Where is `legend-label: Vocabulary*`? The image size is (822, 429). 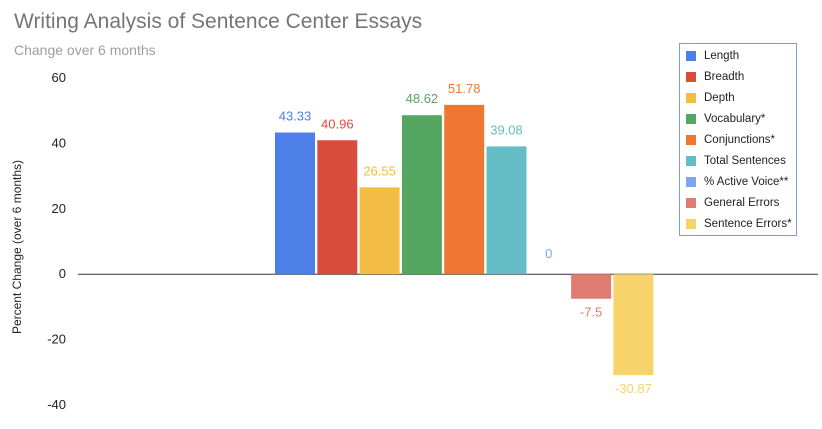
legend-label: Vocabulary* is located at coordinates (735, 119).